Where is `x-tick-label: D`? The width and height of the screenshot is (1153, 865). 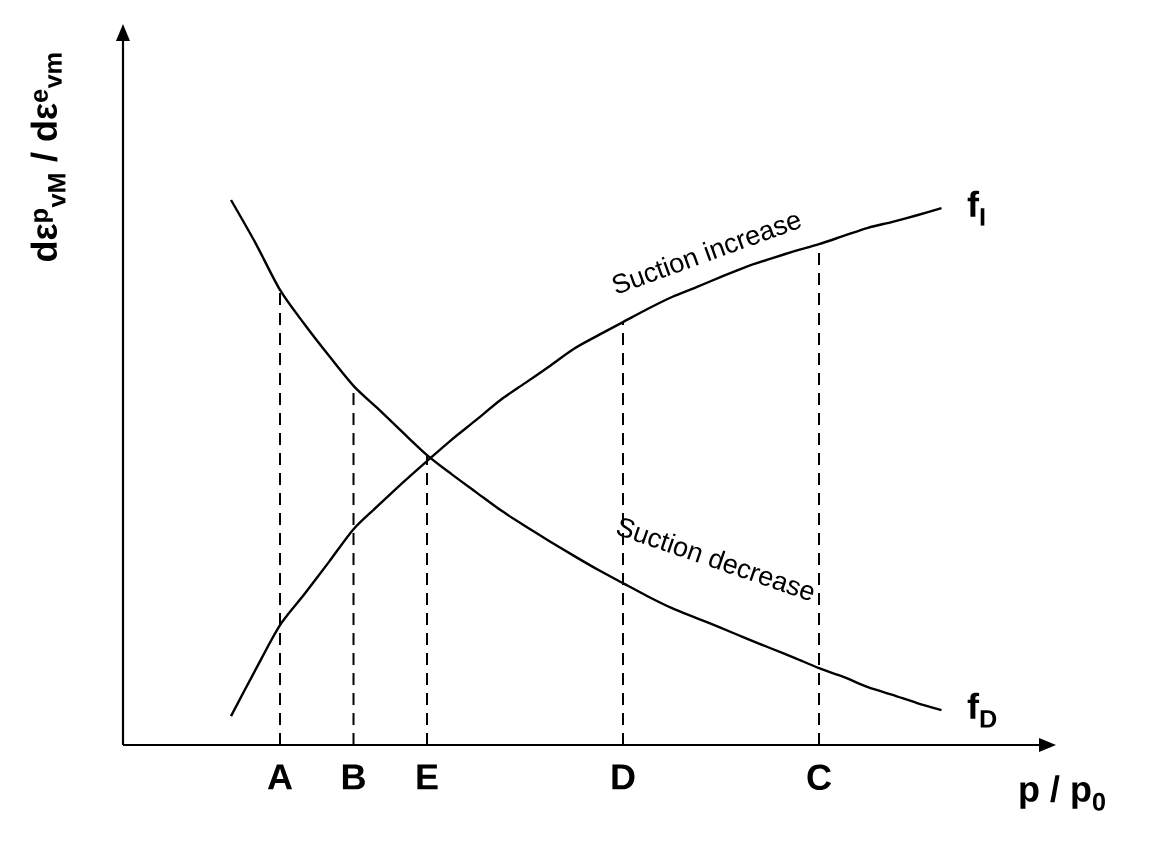
x-tick-label: D is located at coordinates (623, 777).